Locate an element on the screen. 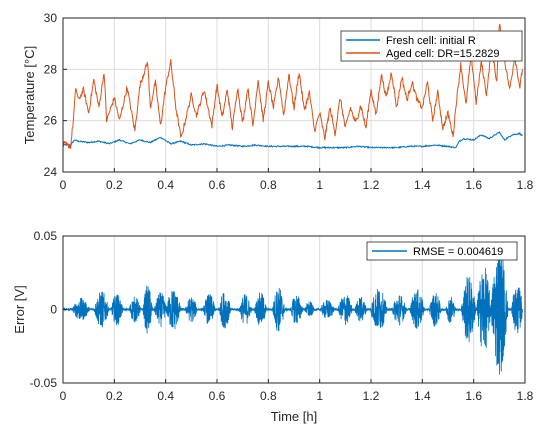 This screenshot has height=437, width=550. y-tick-label: 26 is located at coordinates (51, 121).